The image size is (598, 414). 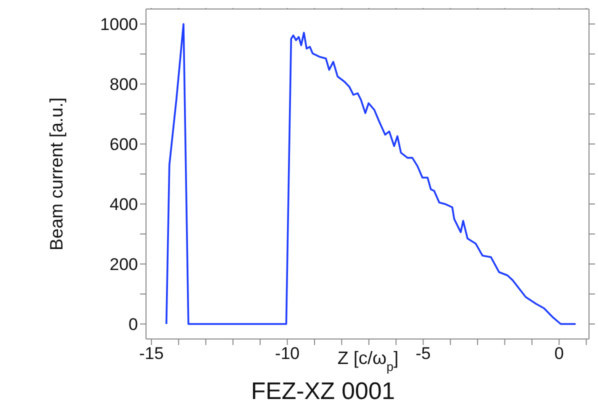 What do you see at coordinates (151, 354) in the screenshot?
I see `x-tick-label: -15` at bounding box center [151, 354].